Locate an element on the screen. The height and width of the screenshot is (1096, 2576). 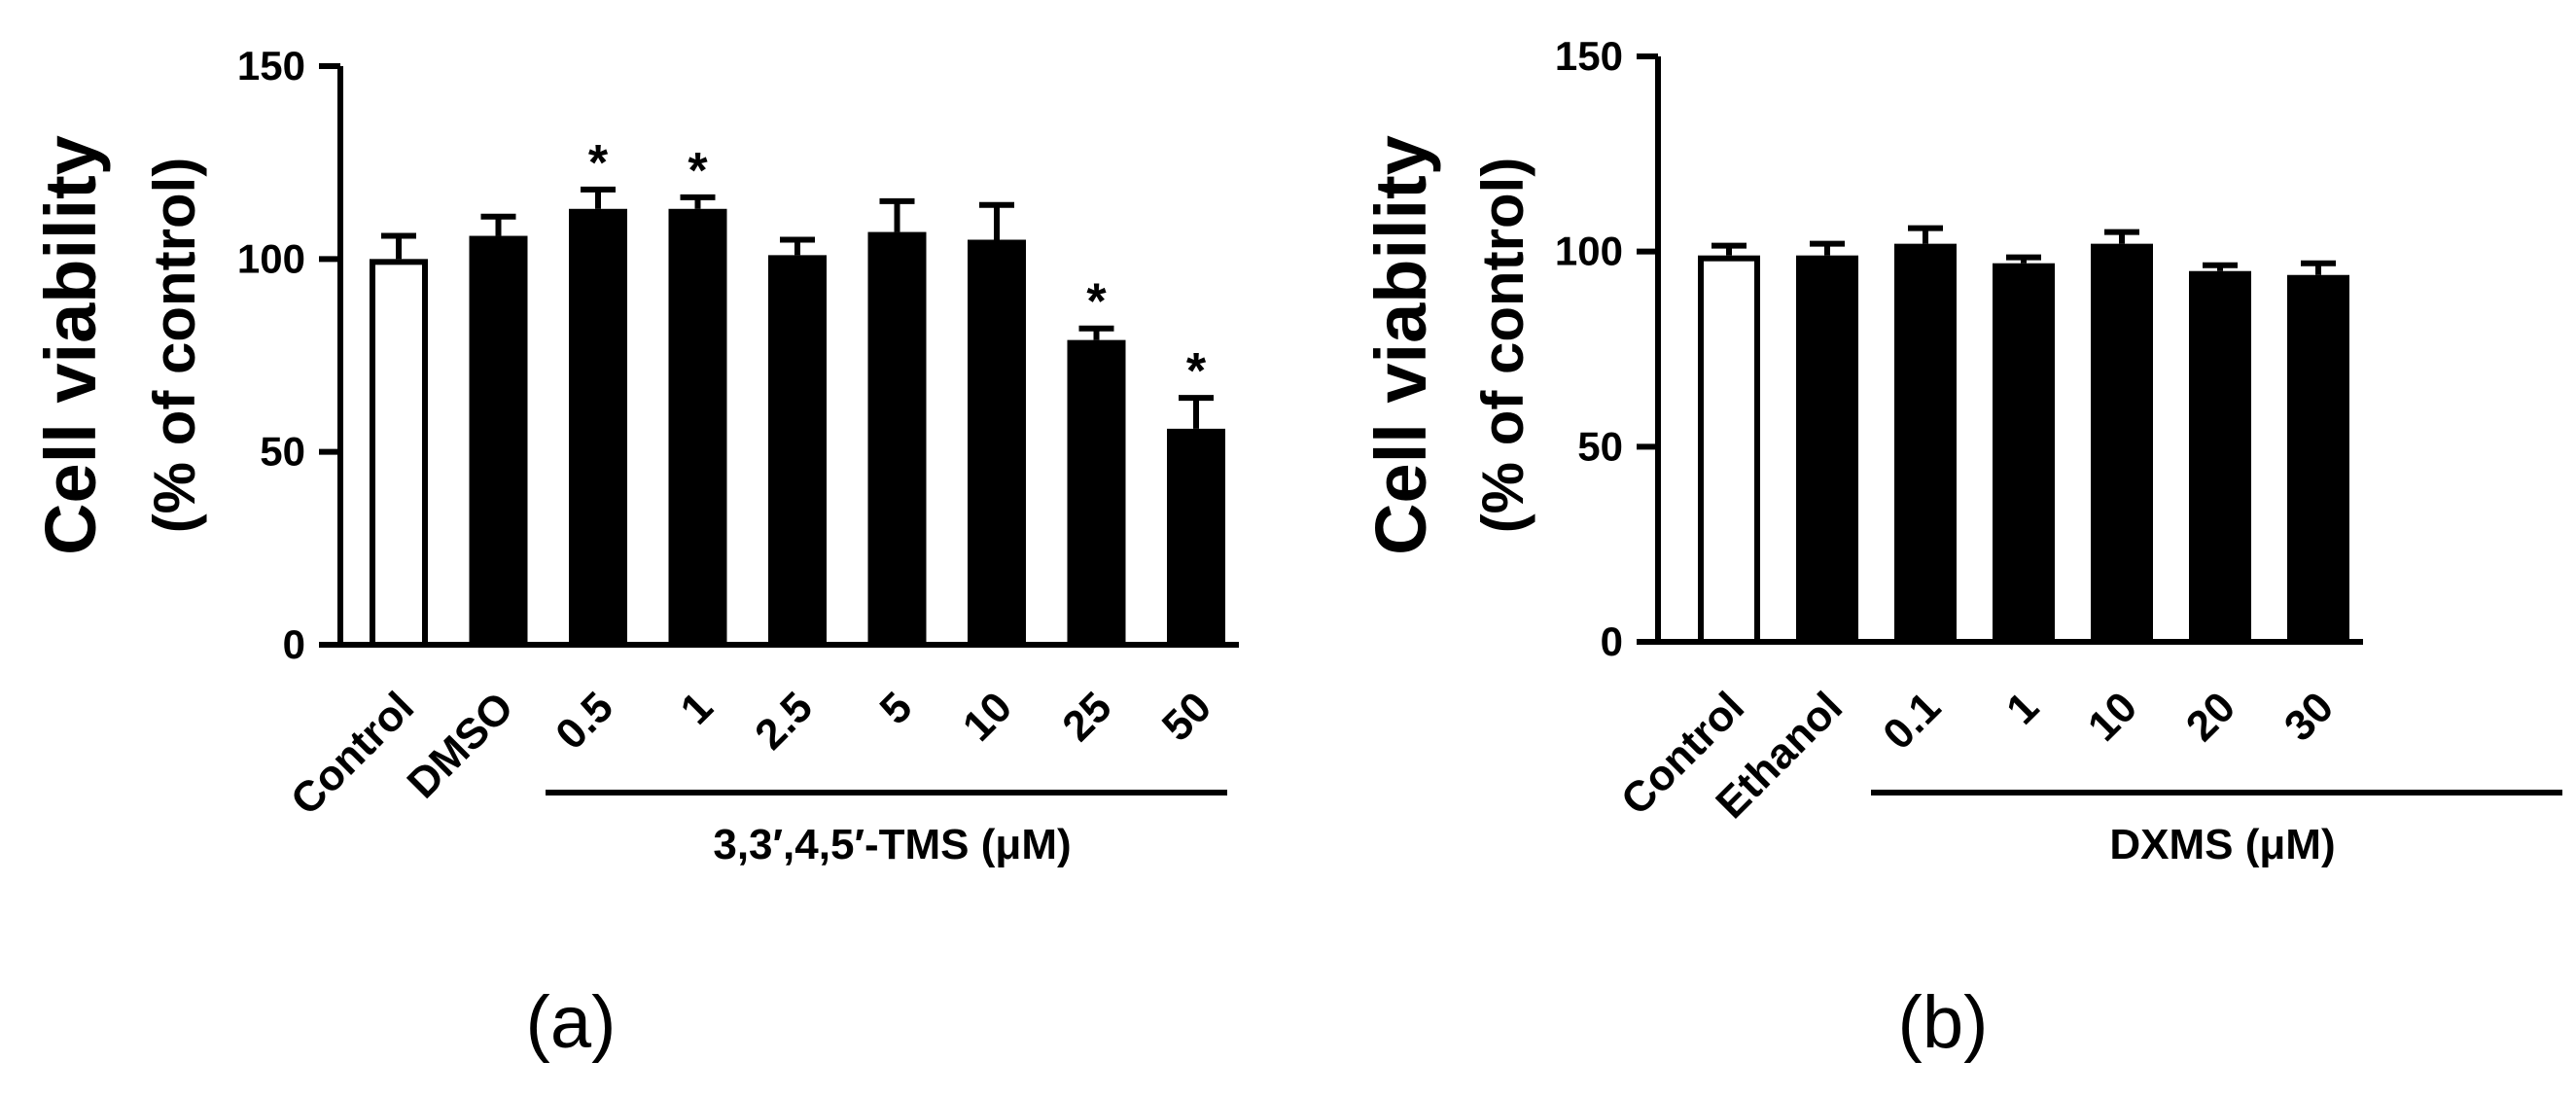
panel-b-y-axis-label: Cell viability is located at coordinates (1401, 345).